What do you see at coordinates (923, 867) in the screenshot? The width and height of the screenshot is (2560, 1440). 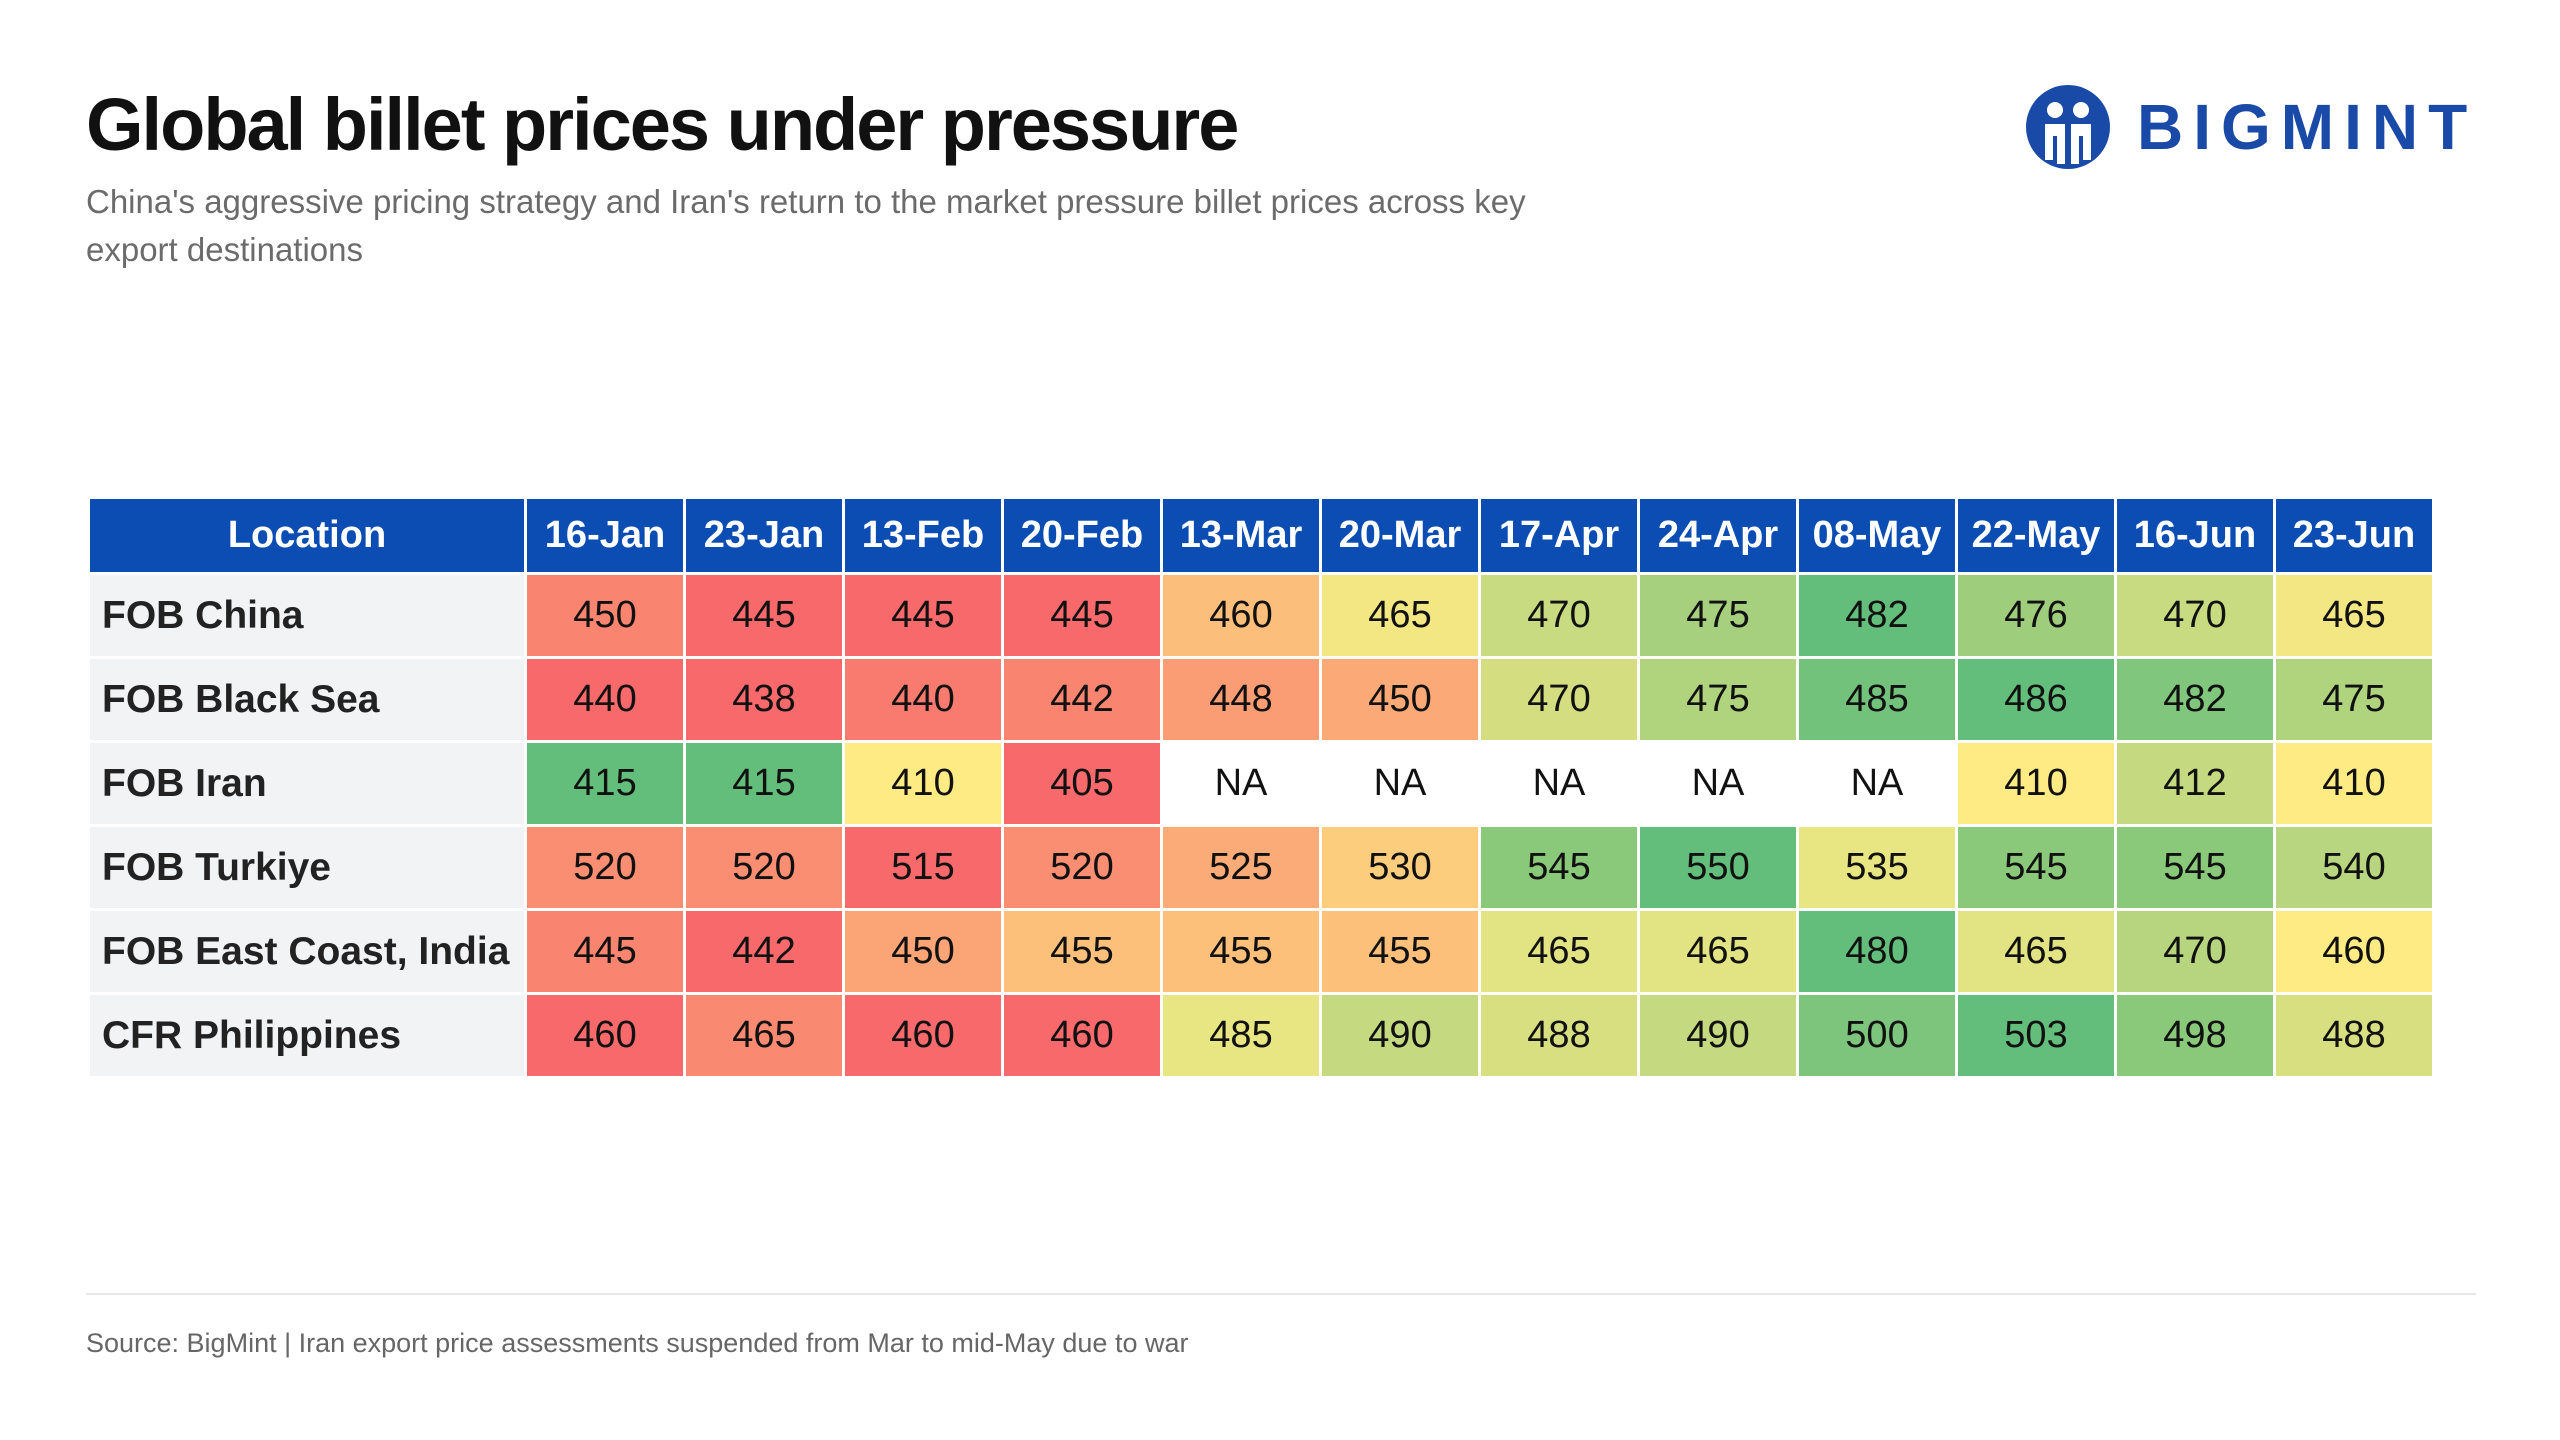 I see `price-cell: 515` at bounding box center [923, 867].